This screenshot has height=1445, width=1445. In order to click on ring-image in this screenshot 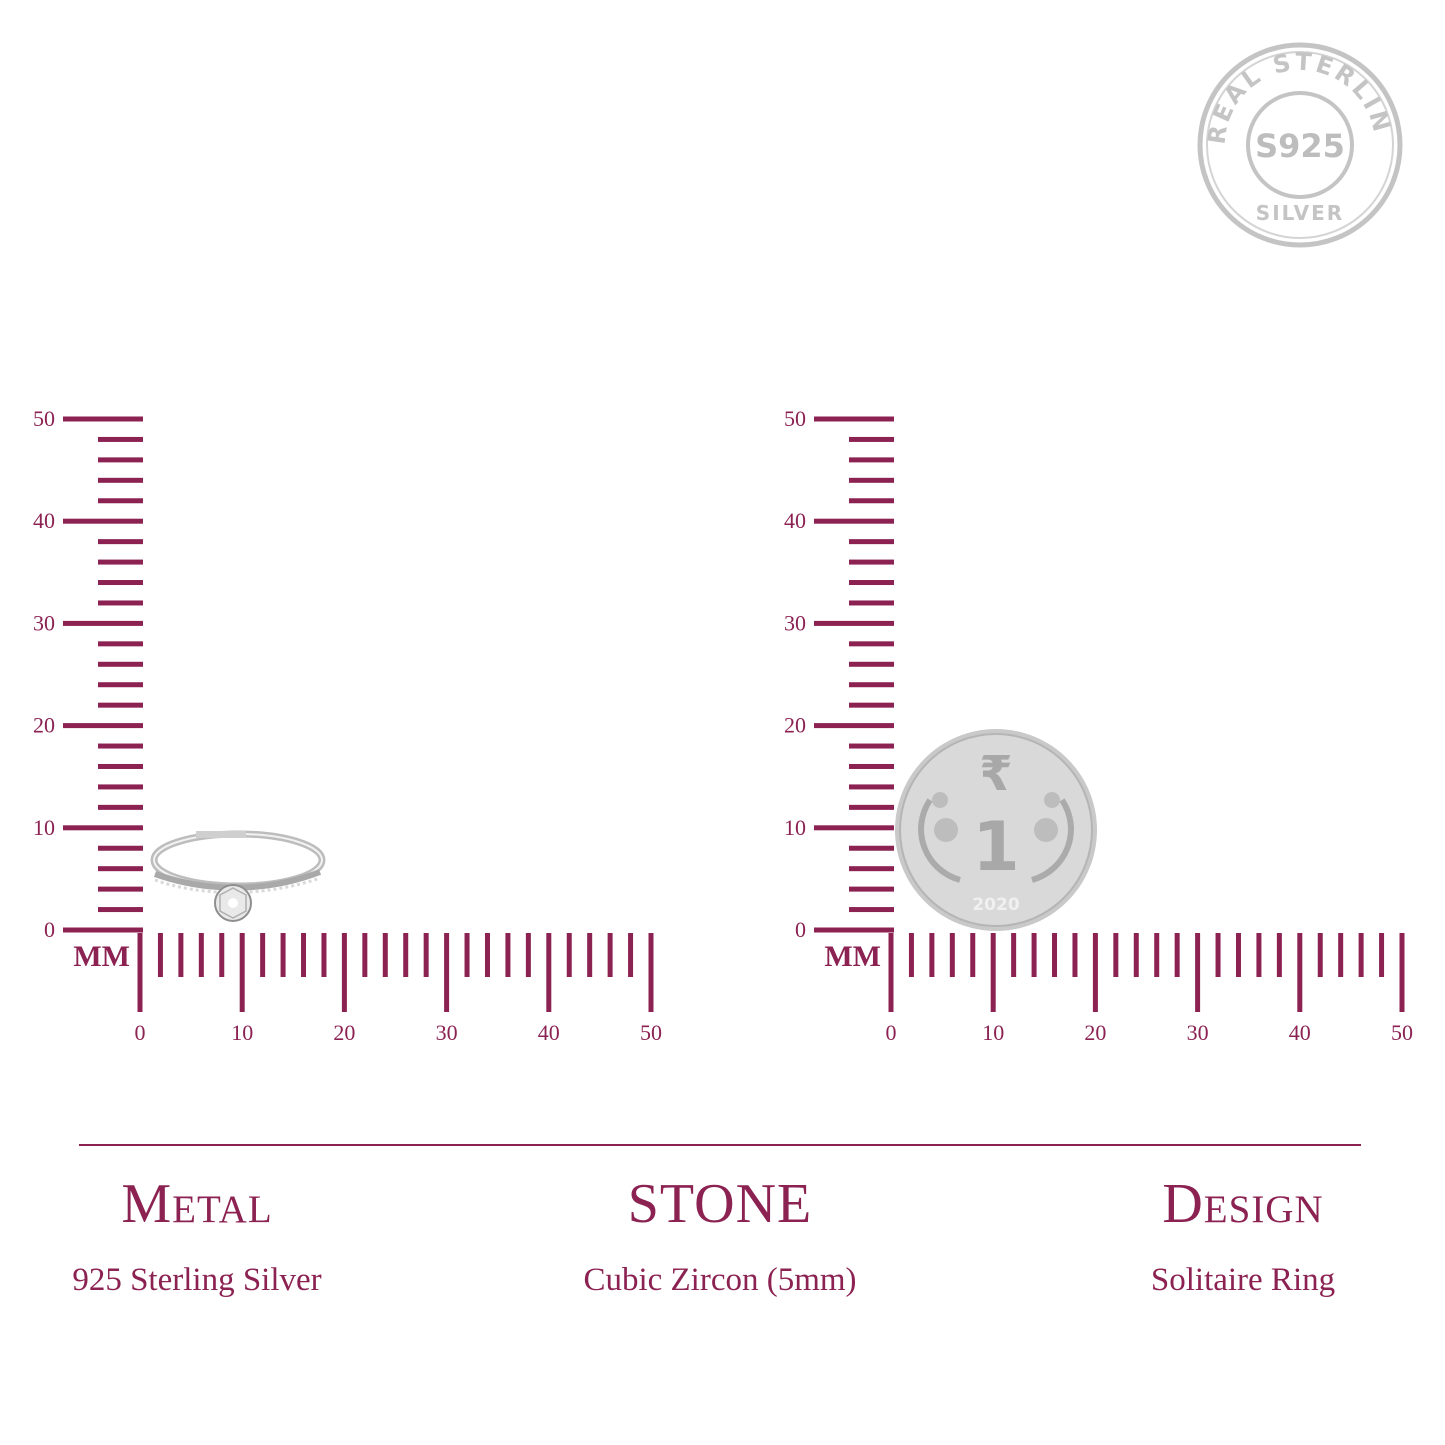, I will do `click(238, 876)`.